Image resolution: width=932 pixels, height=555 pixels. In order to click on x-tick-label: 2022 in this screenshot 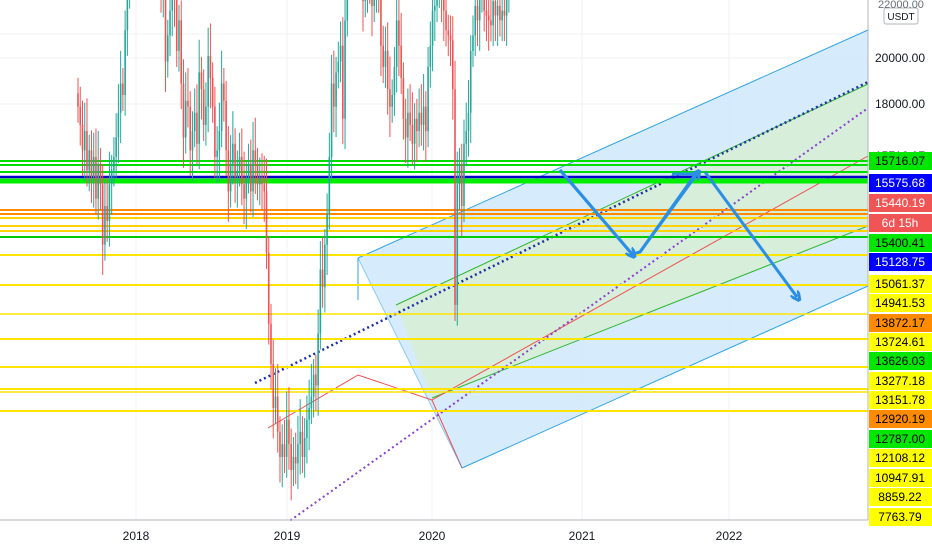, I will do `click(729, 536)`.